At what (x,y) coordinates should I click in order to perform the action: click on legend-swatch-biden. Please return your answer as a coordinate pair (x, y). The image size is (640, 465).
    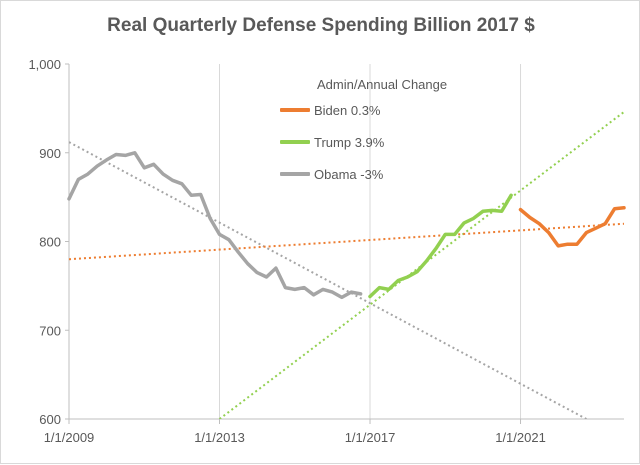
    Looking at the image, I should click on (295, 110).